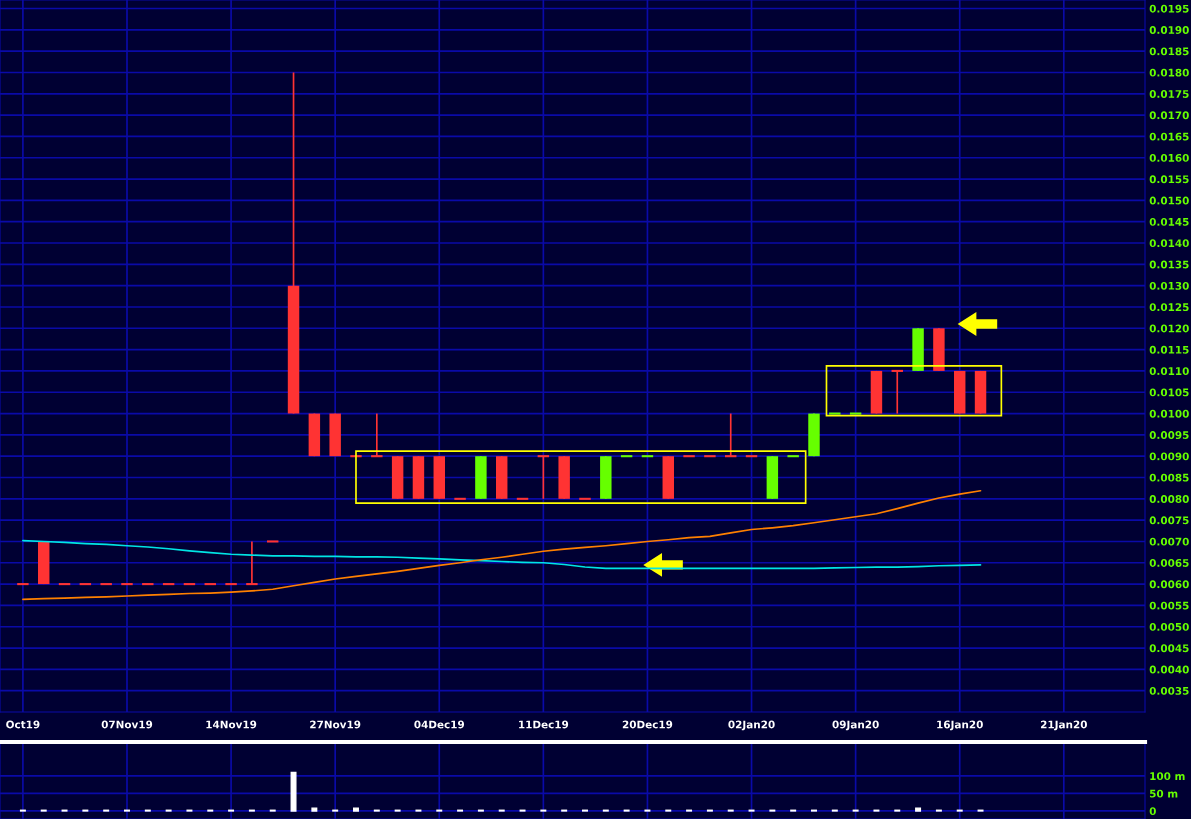 The image size is (1191, 819). What do you see at coordinates (751, 725) in the screenshot?
I see `x-tick-label: 02Jan20` at bounding box center [751, 725].